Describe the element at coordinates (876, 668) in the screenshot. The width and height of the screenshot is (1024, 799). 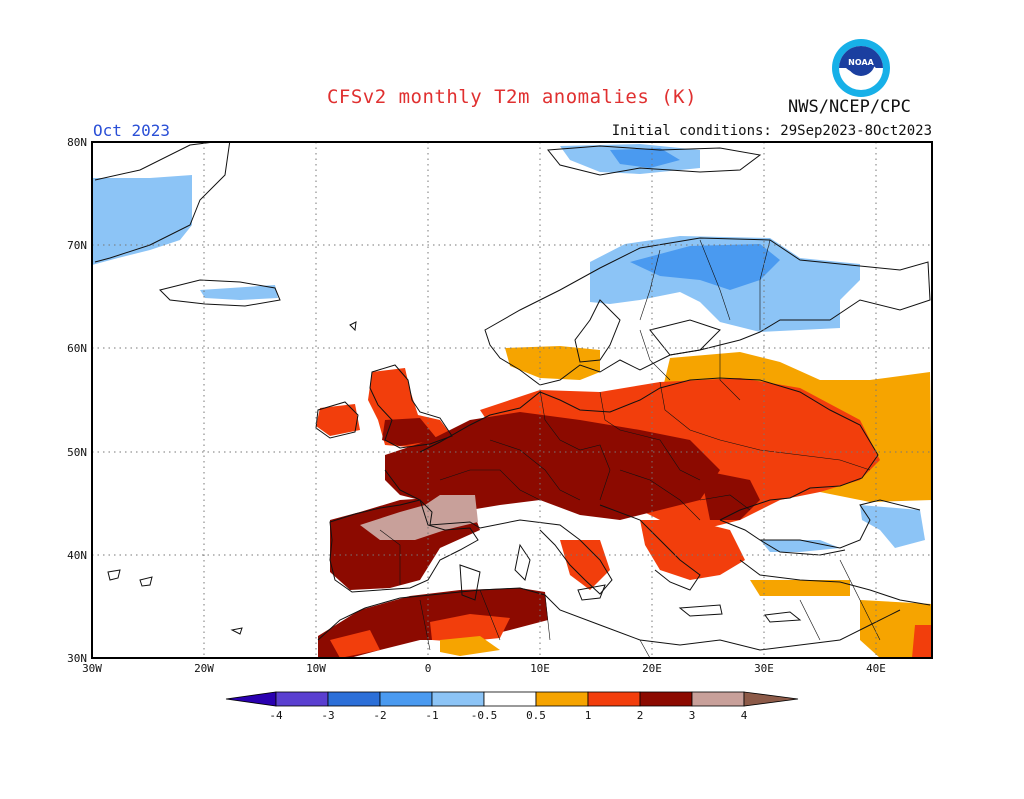
I see `lon-label: 40E` at that location.